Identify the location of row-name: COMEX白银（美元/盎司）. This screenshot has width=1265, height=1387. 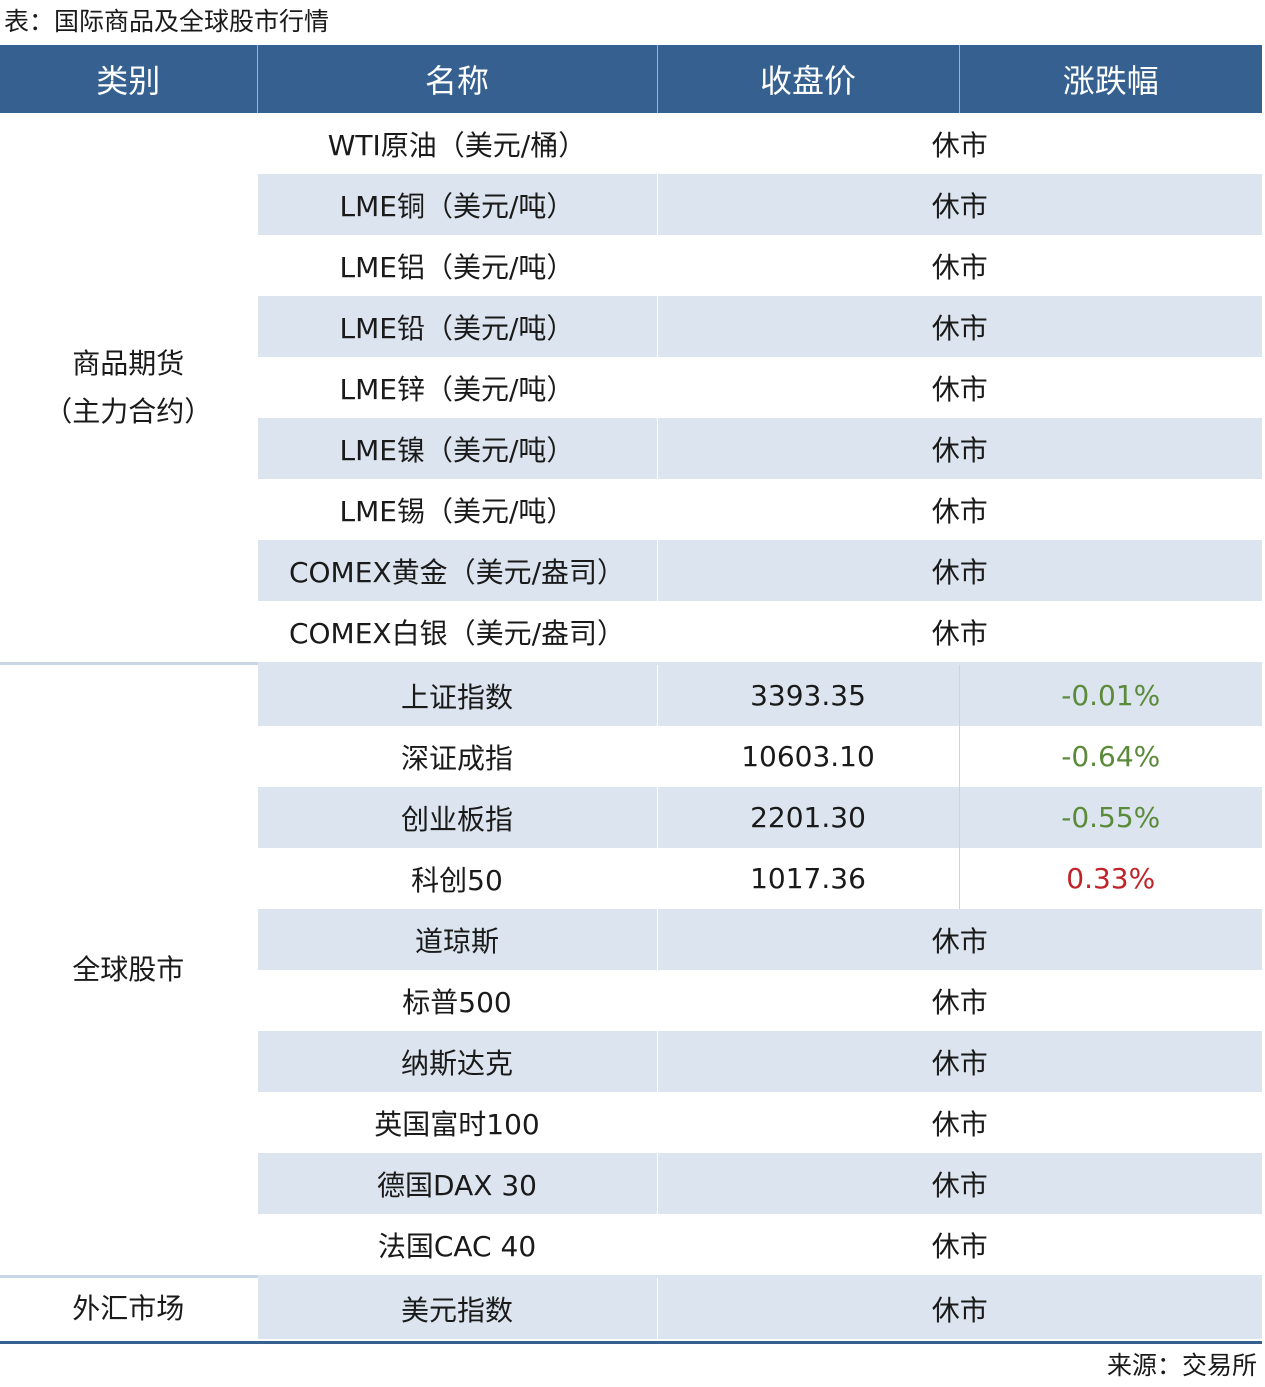
(456, 632).